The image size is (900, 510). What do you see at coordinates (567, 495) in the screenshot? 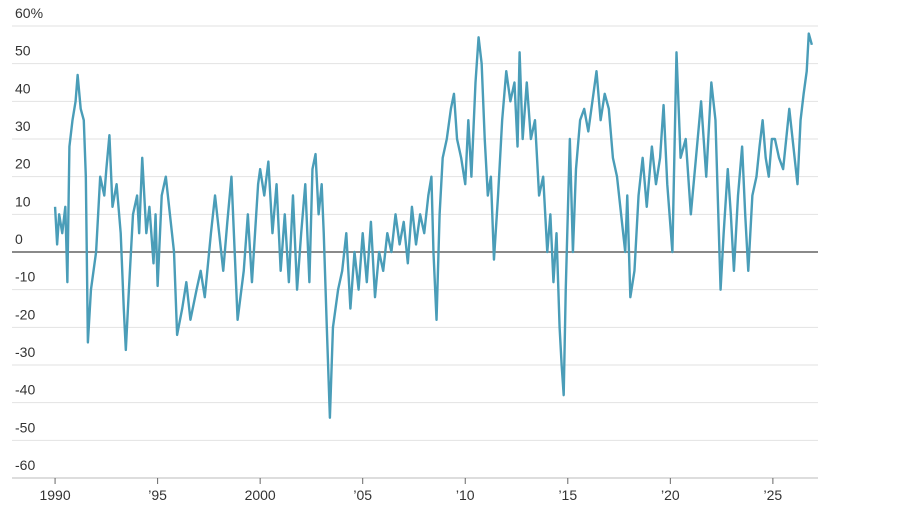
I see `x-tick-label: ’15` at bounding box center [567, 495].